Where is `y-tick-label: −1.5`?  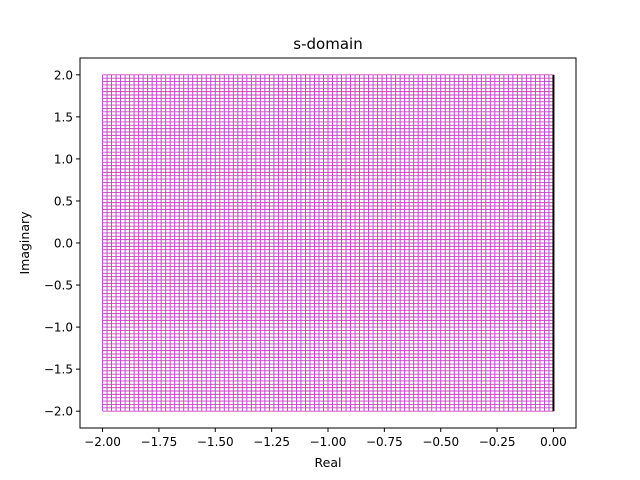 y-tick-label: −1.5 is located at coordinates (58, 370).